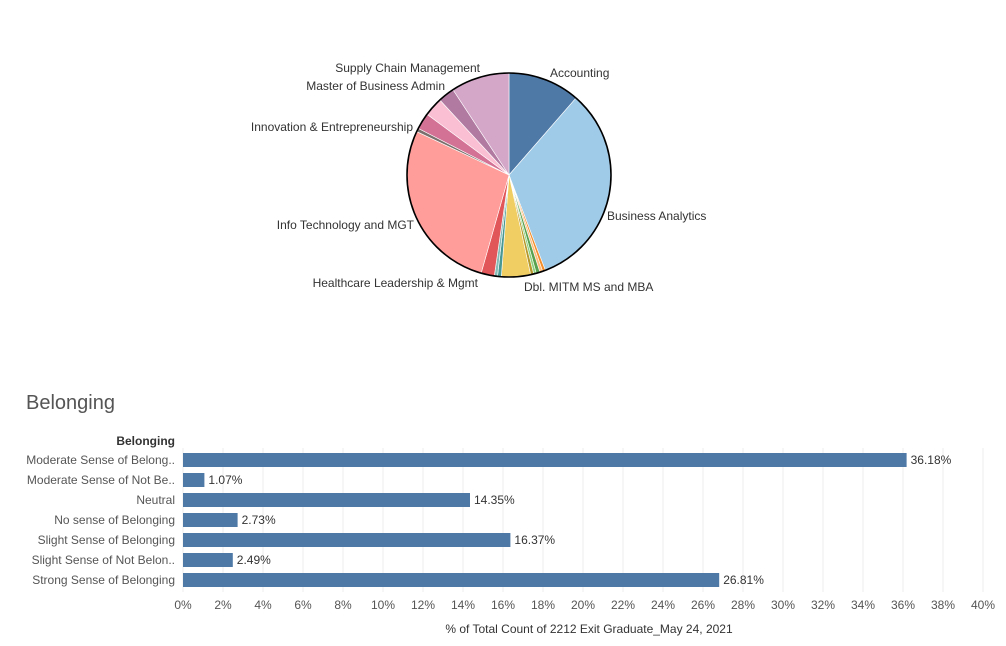  I want to click on category-label-2: Neutral, so click(155, 500).